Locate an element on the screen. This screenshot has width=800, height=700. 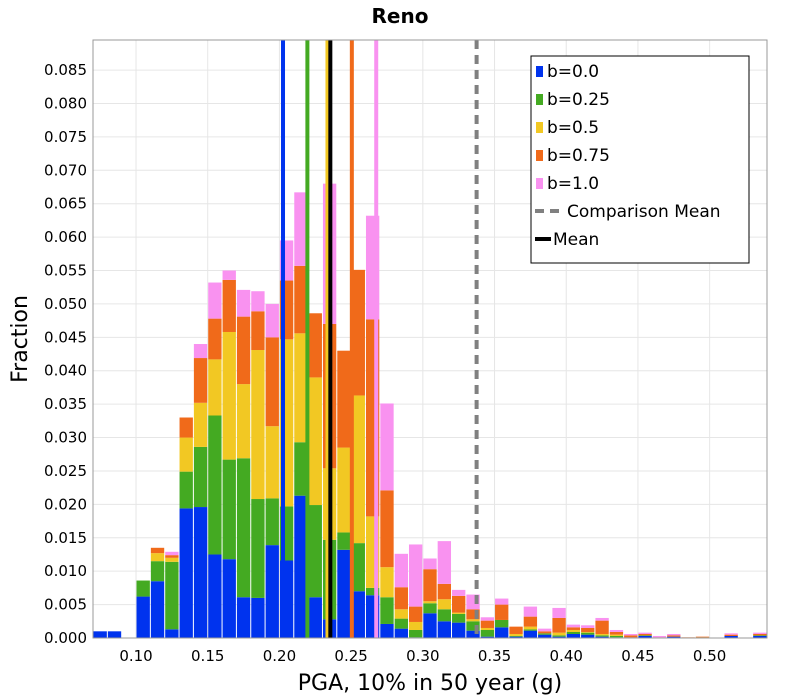
bar-b=0.5-bin-33 is located at coordinates (573, 630).